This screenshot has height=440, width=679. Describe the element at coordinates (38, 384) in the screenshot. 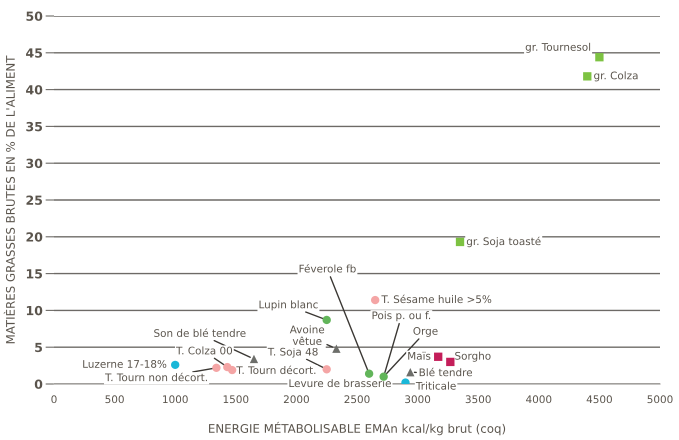

I see `y-tick-label: 0` at that location.